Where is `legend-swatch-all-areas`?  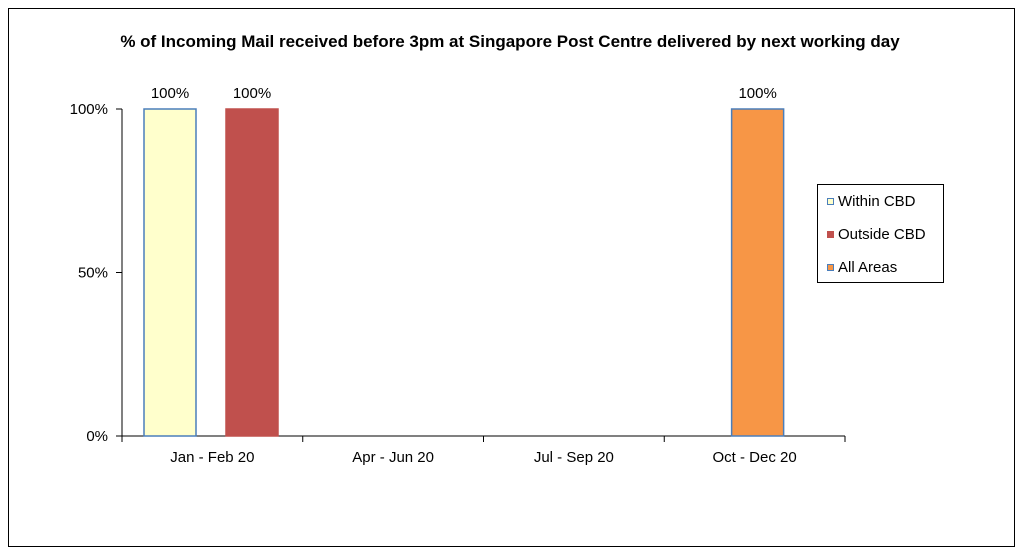
legend-swatch-all-areas is located at coordinates (830, 267).